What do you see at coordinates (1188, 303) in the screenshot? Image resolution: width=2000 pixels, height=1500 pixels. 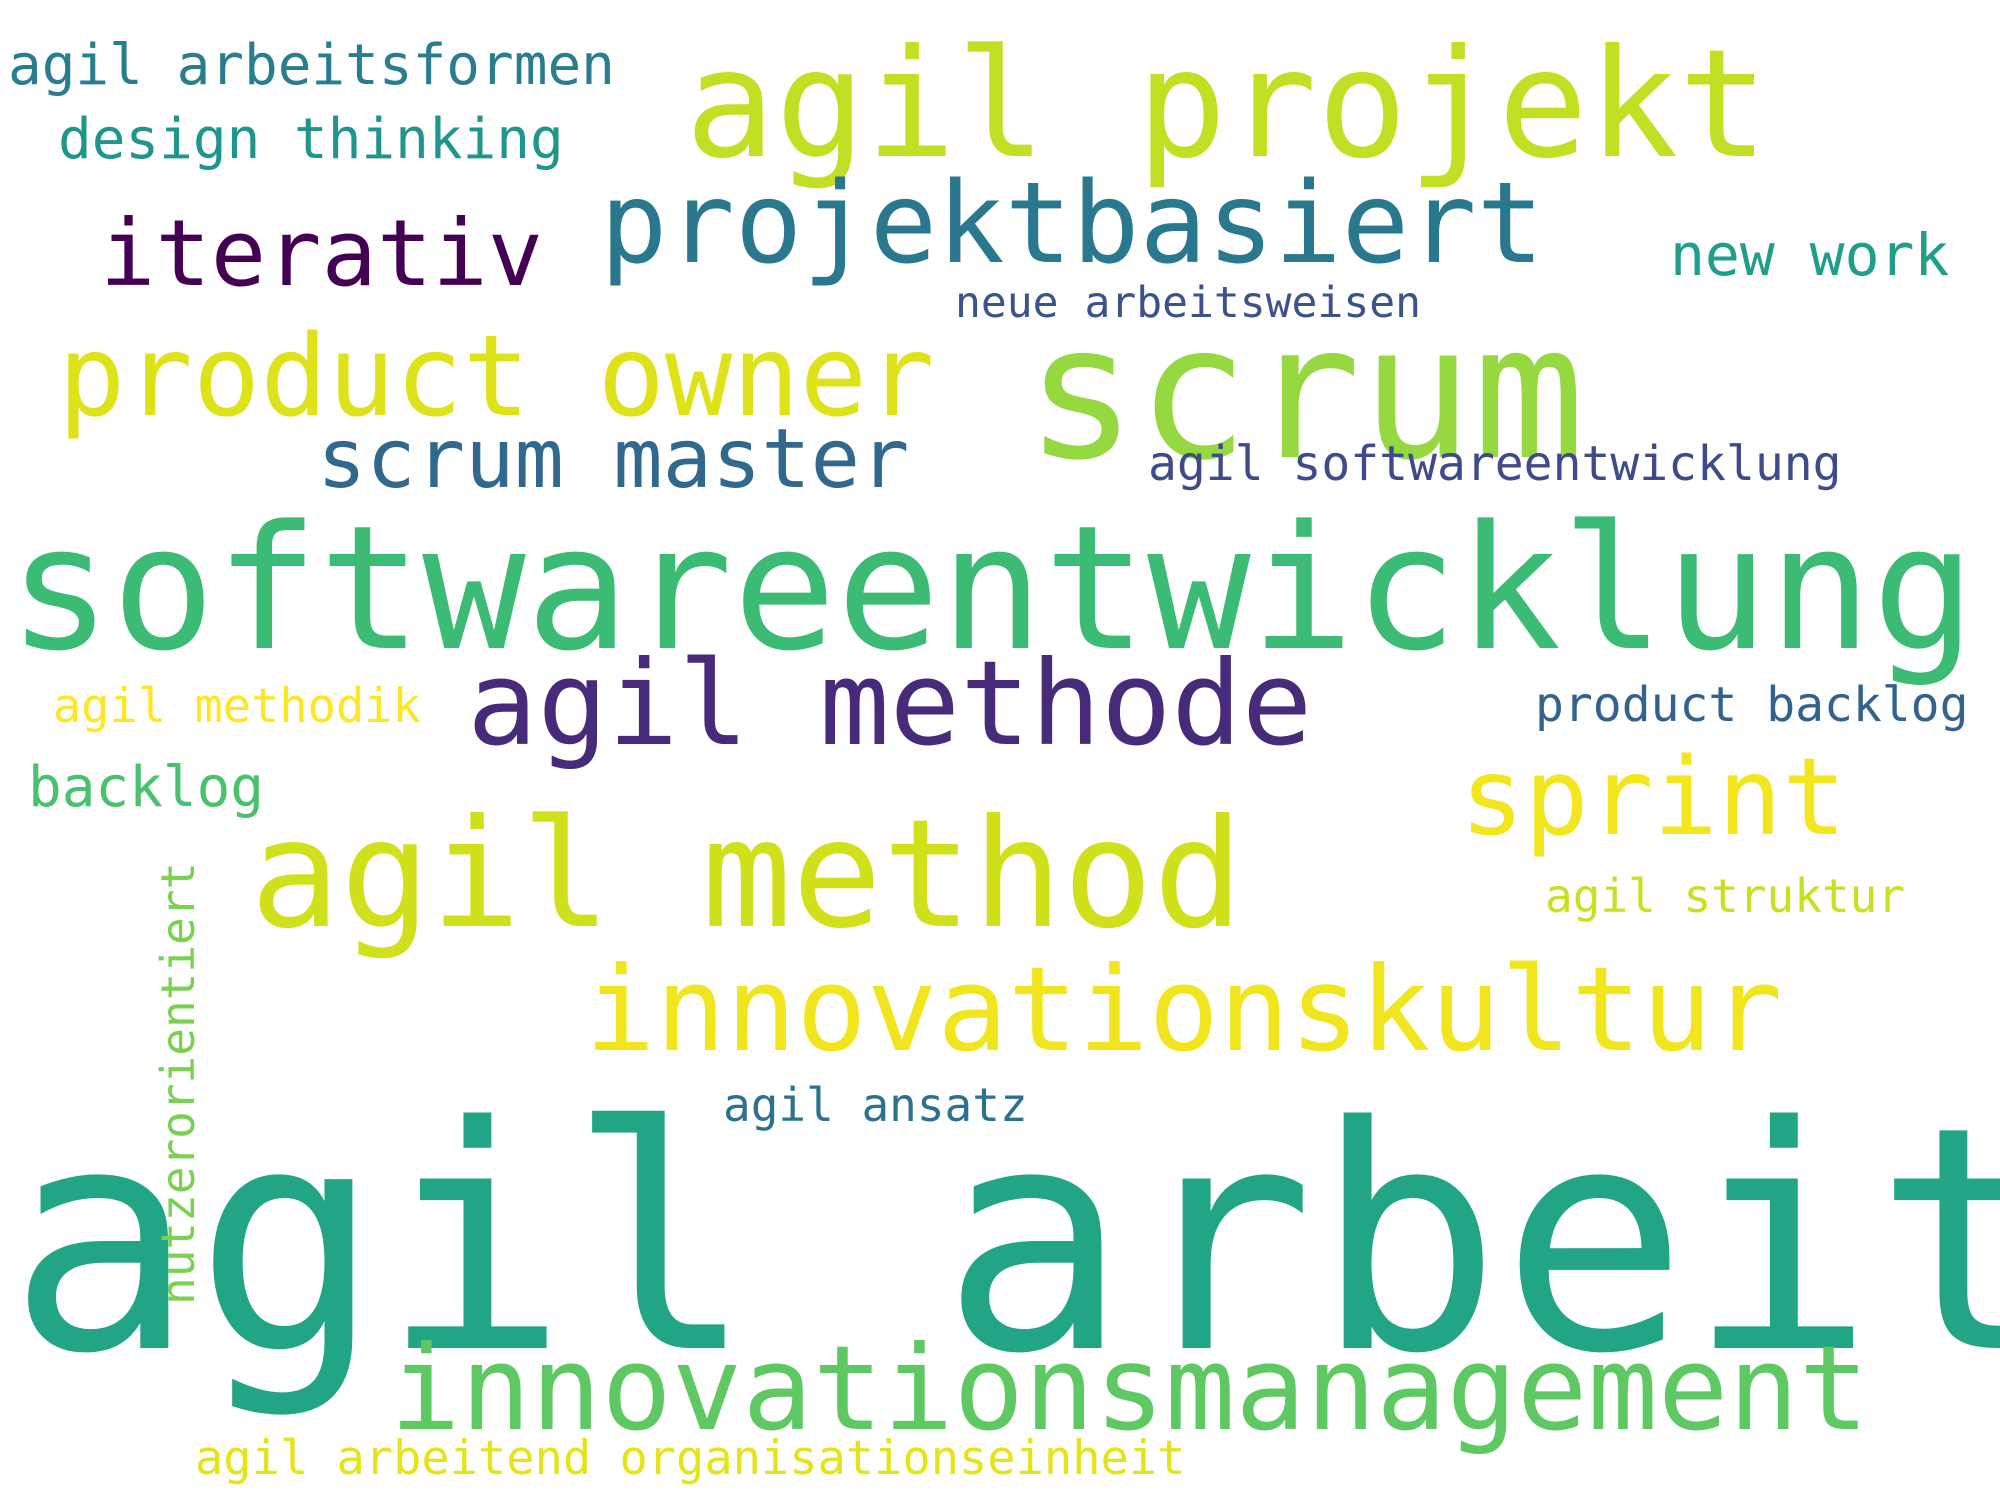 I see `word-neue-arbeitsweisen: neue arbeitsweisen` at bounding box center [1188, 303].